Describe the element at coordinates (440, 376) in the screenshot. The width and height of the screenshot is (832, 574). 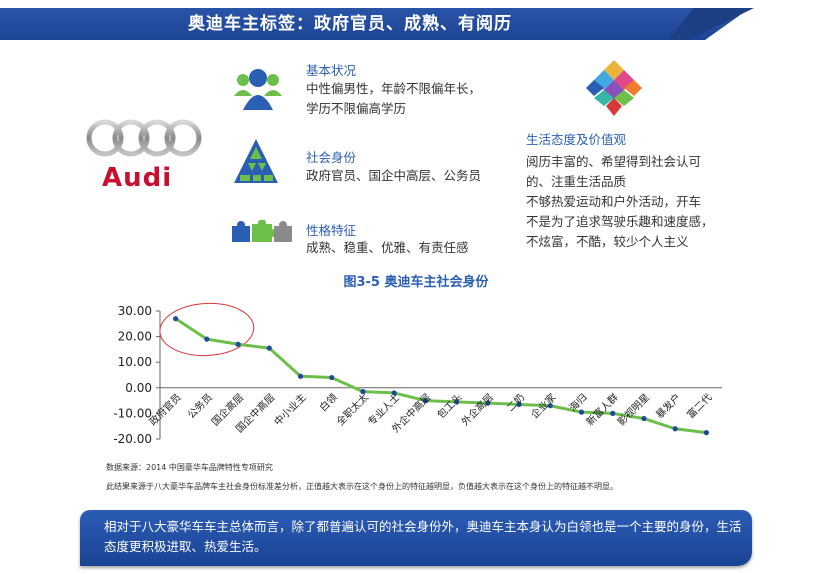
I see `series-line` at that location.